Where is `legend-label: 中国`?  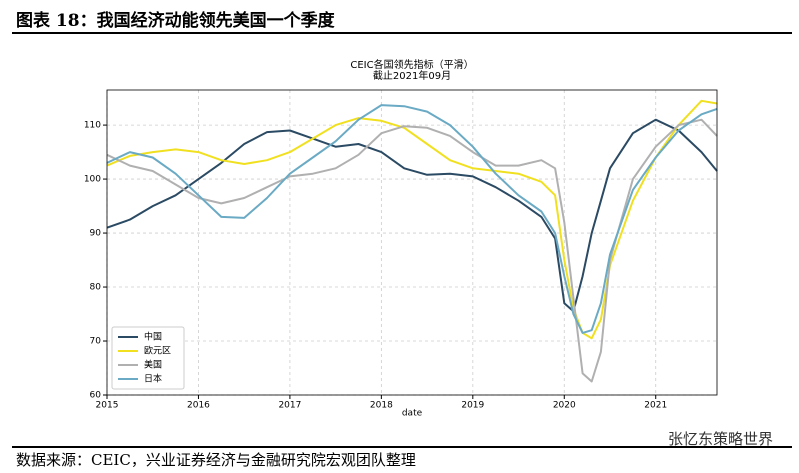
legend-label: 中国 is located at coordinates (153, 337).